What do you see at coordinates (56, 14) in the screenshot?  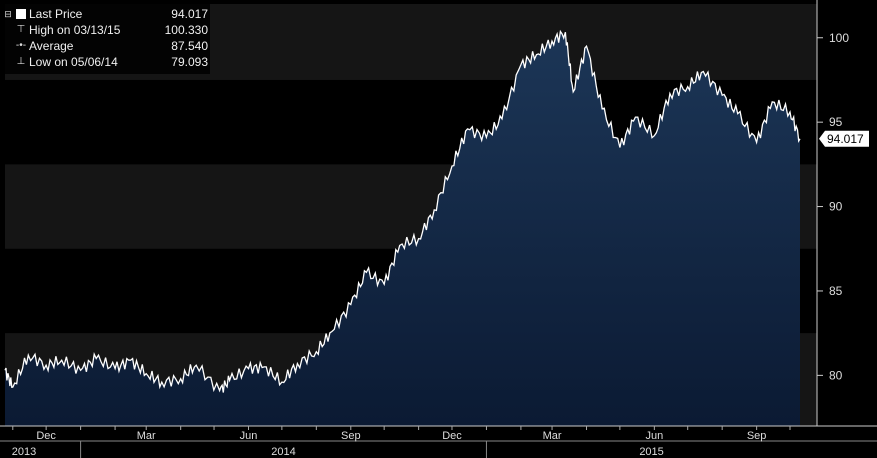 I see `legend-label: Last Price` at bounding box center [56, 14].